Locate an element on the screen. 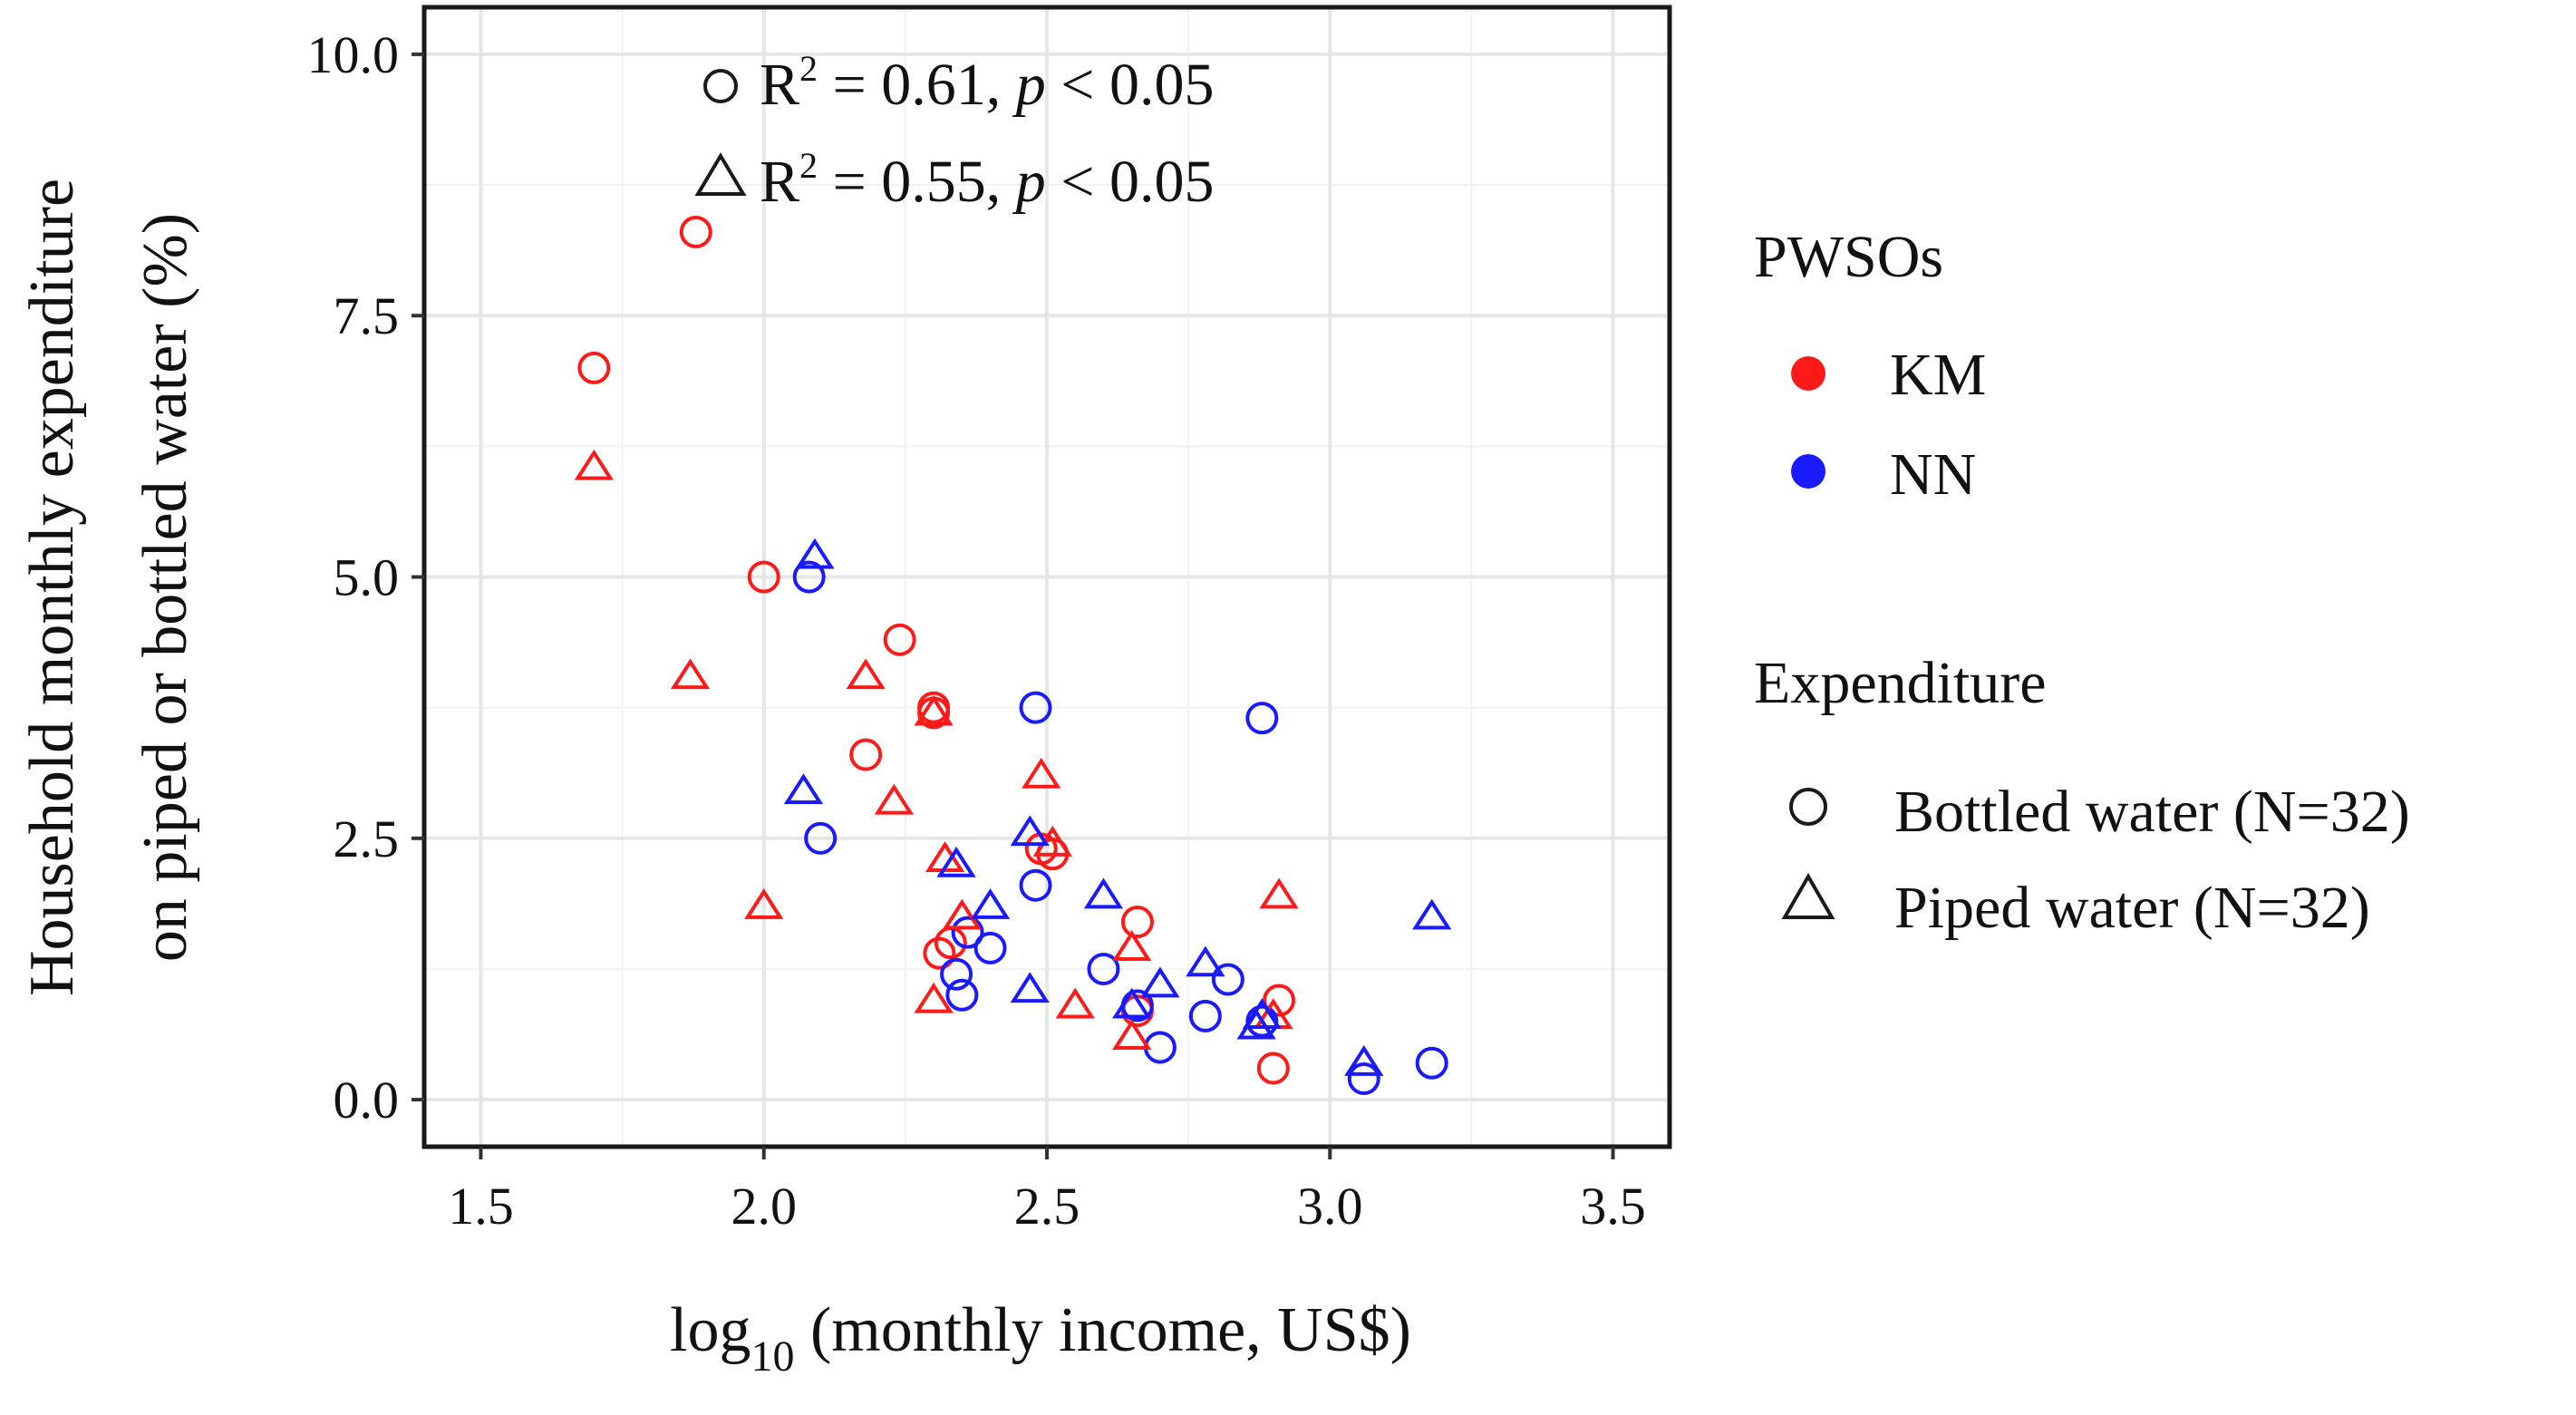 This screenshot has height=1415, width=2576. y-axis-title-line-2: on piped or bottled water (%) is located at coordinates (165, 587).